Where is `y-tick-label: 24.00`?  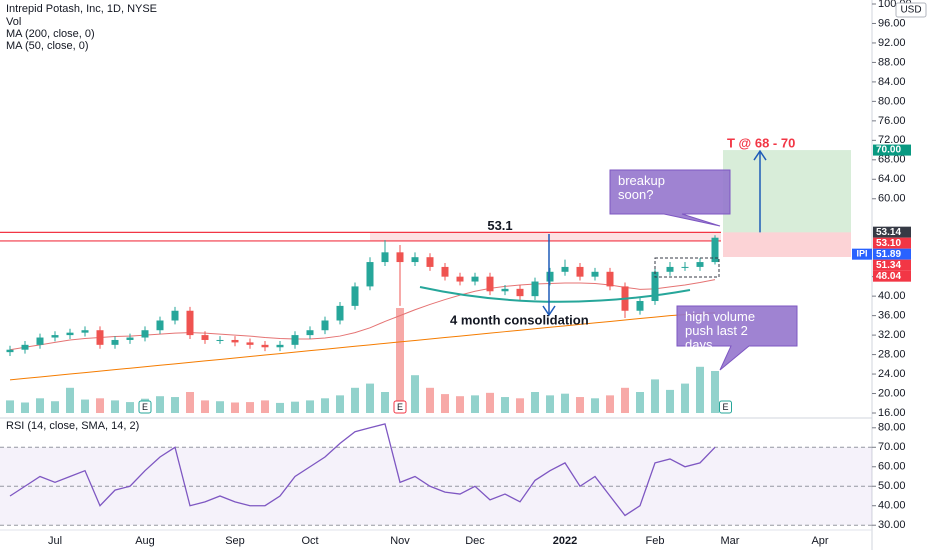
y-tick-label: 24.00 is located at coordinates (892, 374).